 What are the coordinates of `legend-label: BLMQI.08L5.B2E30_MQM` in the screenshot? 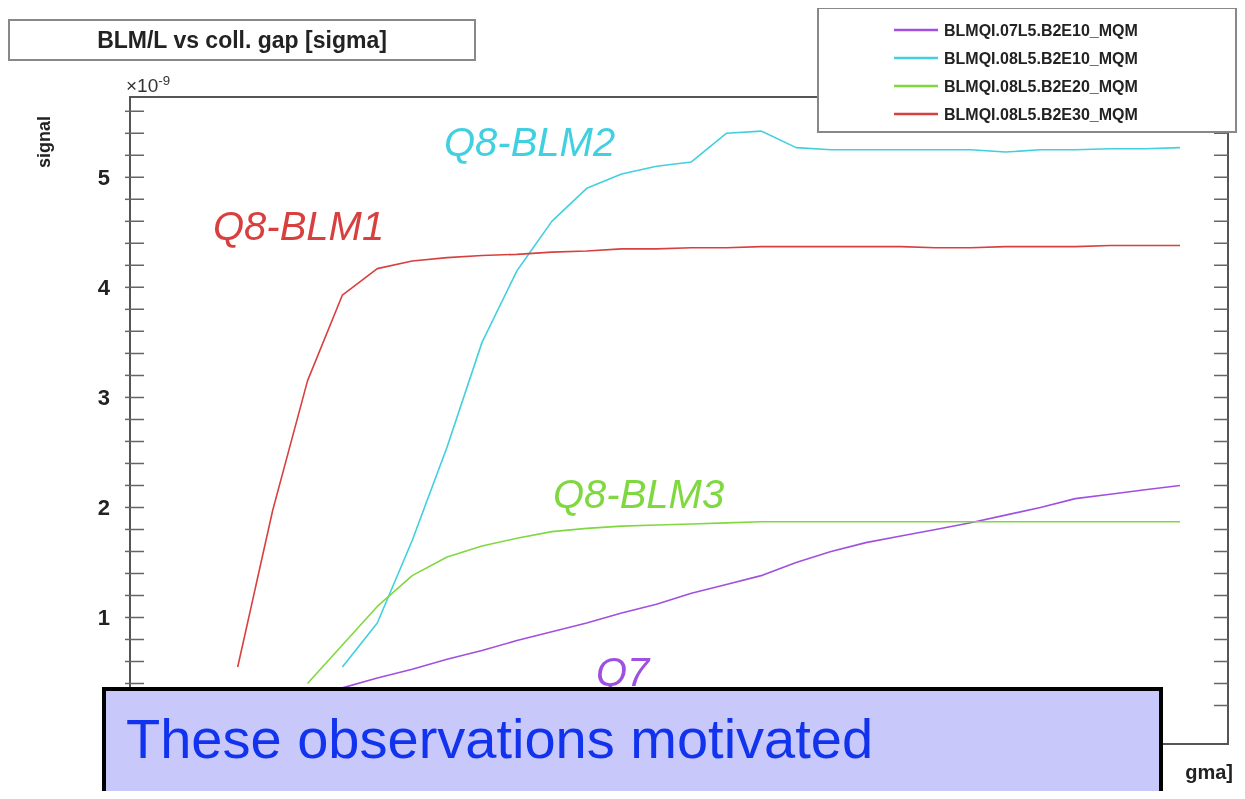 It's located at (1041, 114).